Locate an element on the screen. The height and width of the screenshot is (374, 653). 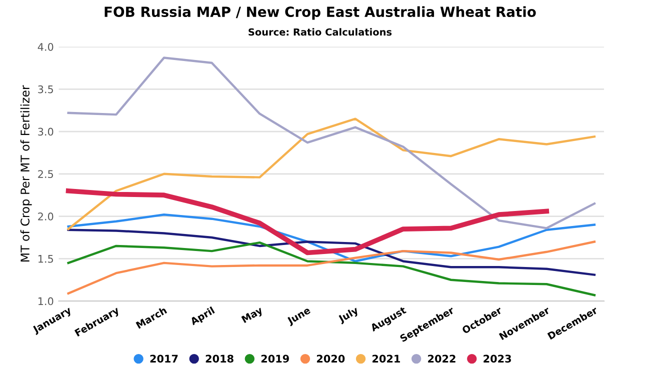
y-tick-label: 1.5 is located at coordinates (45, 259).